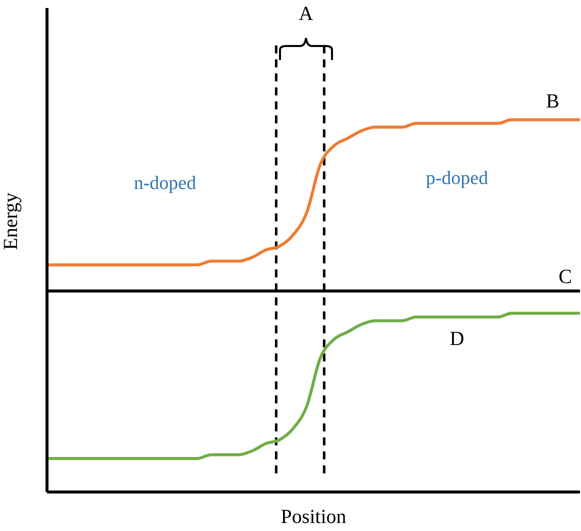  Describe the element at coordinates (165, 183) in the screenshot. I see `annotation: n-doped` at that location.